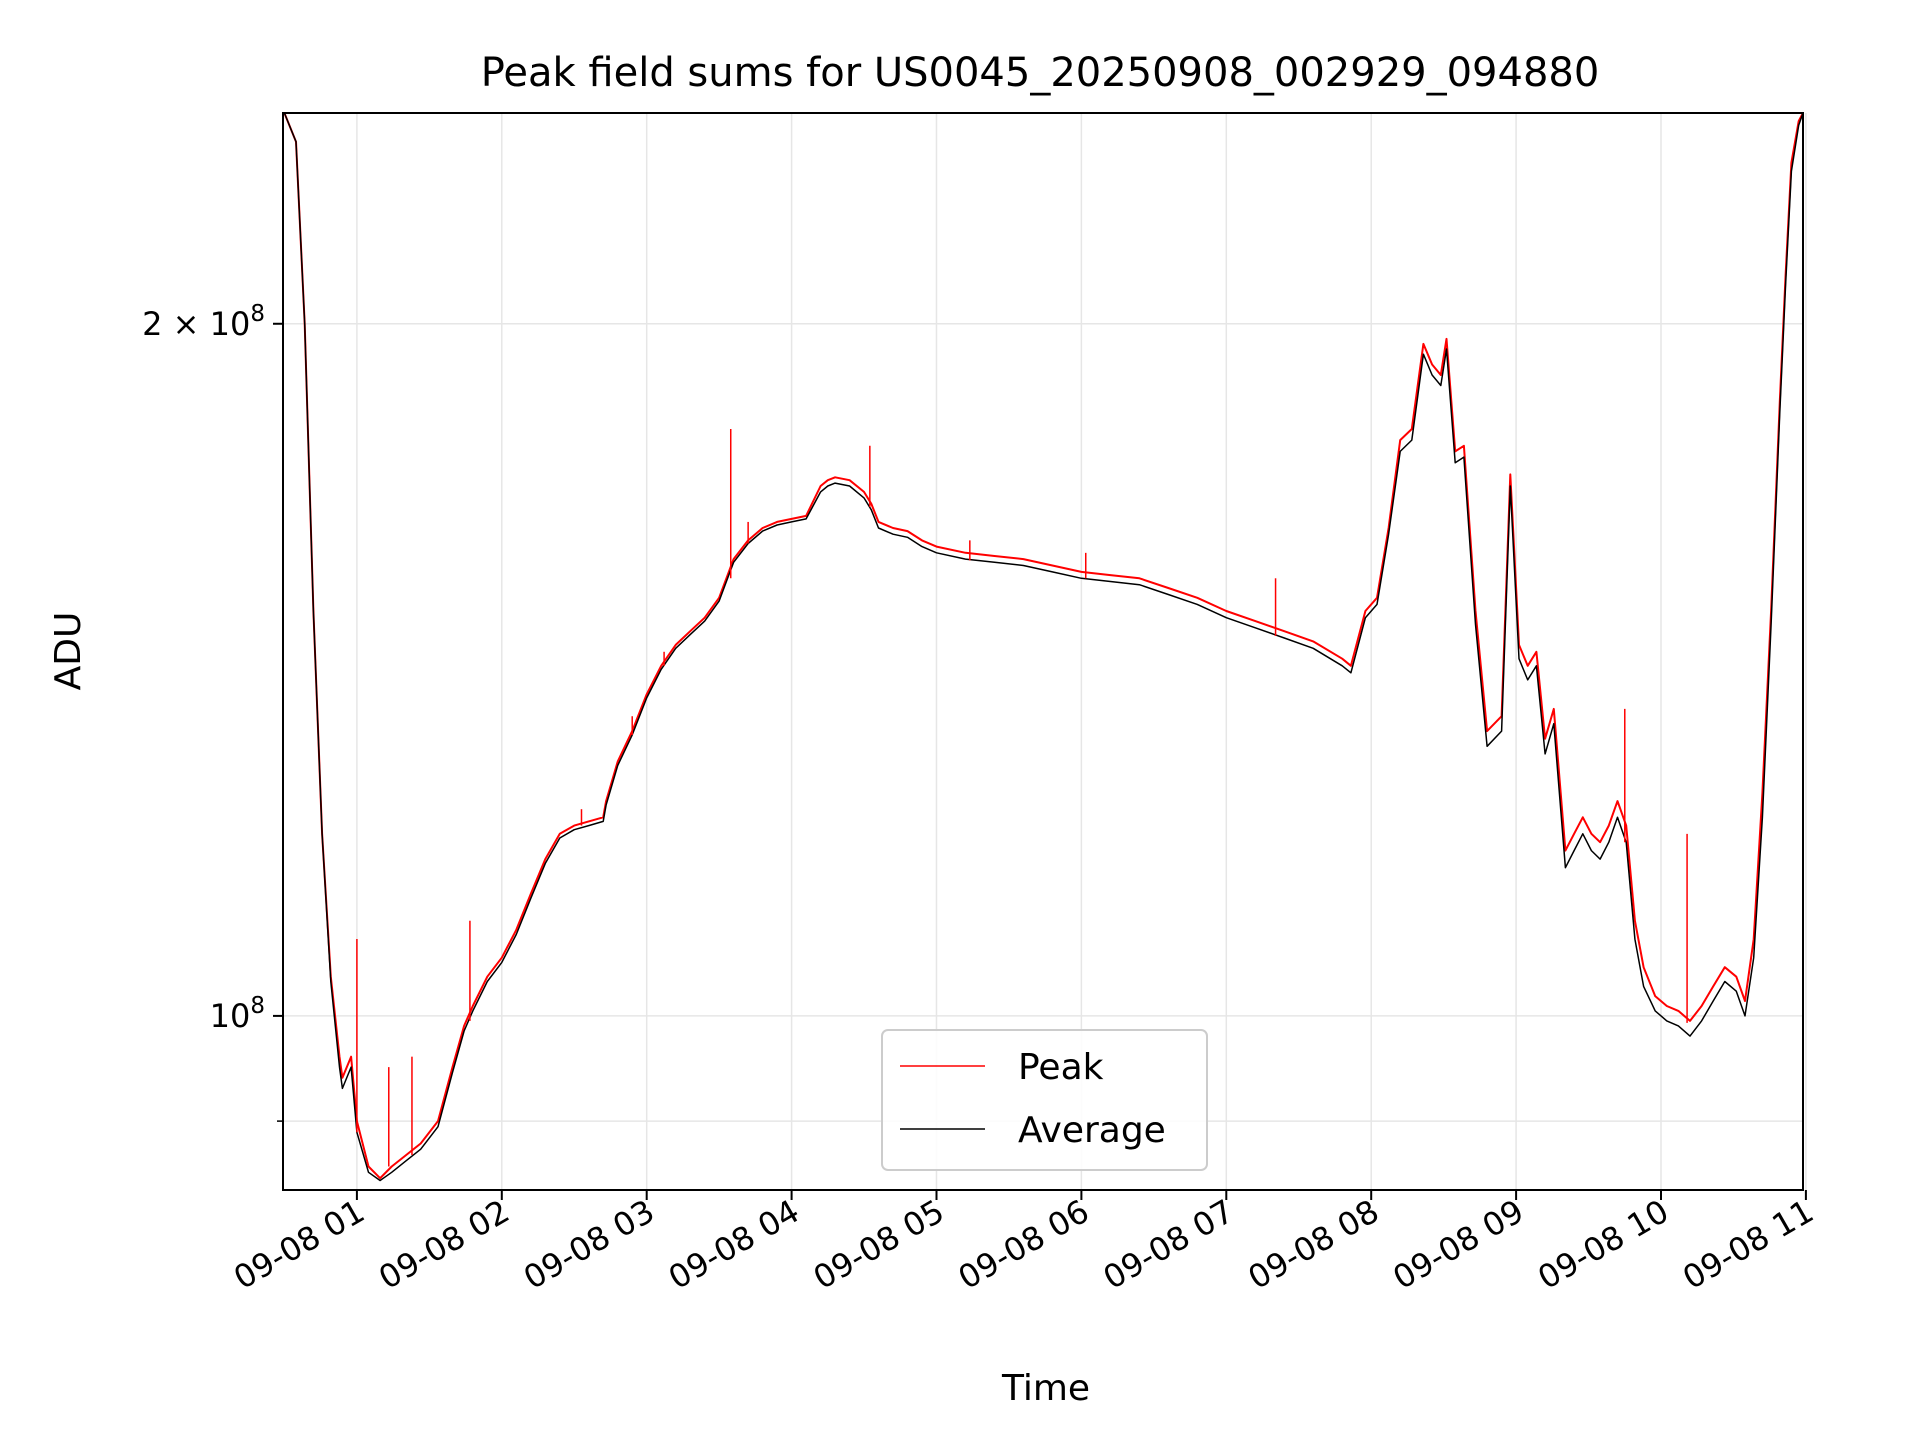 The width and height of the screenshot is (1920, 1440). Describe the element at coordinates (1092, 1130) in the screenshot. I see `legend-label-average: Average` at that location.